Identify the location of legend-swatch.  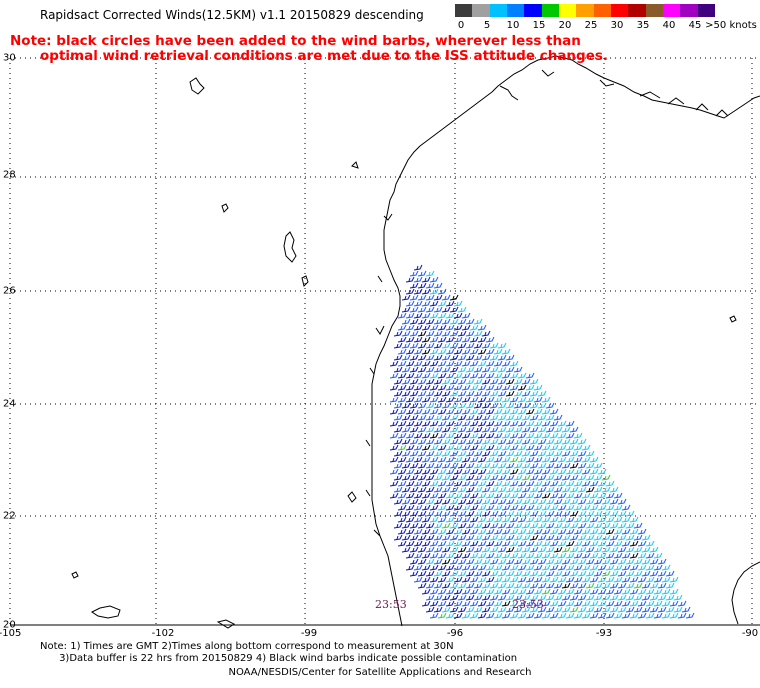
(481, 10).